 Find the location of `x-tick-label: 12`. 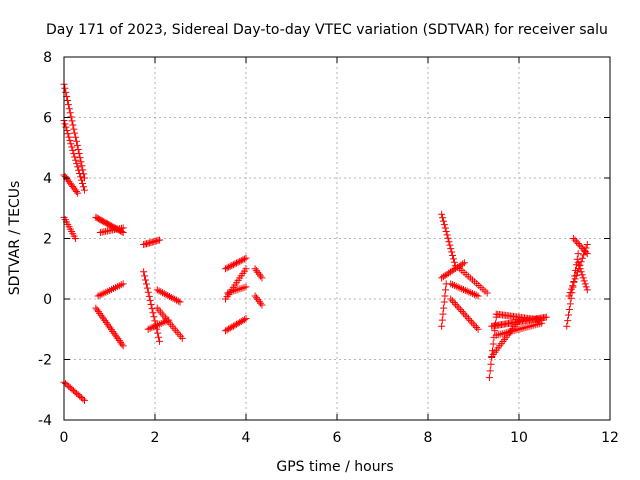

x-tick-label: 12 is located at coordinates (610, 438).